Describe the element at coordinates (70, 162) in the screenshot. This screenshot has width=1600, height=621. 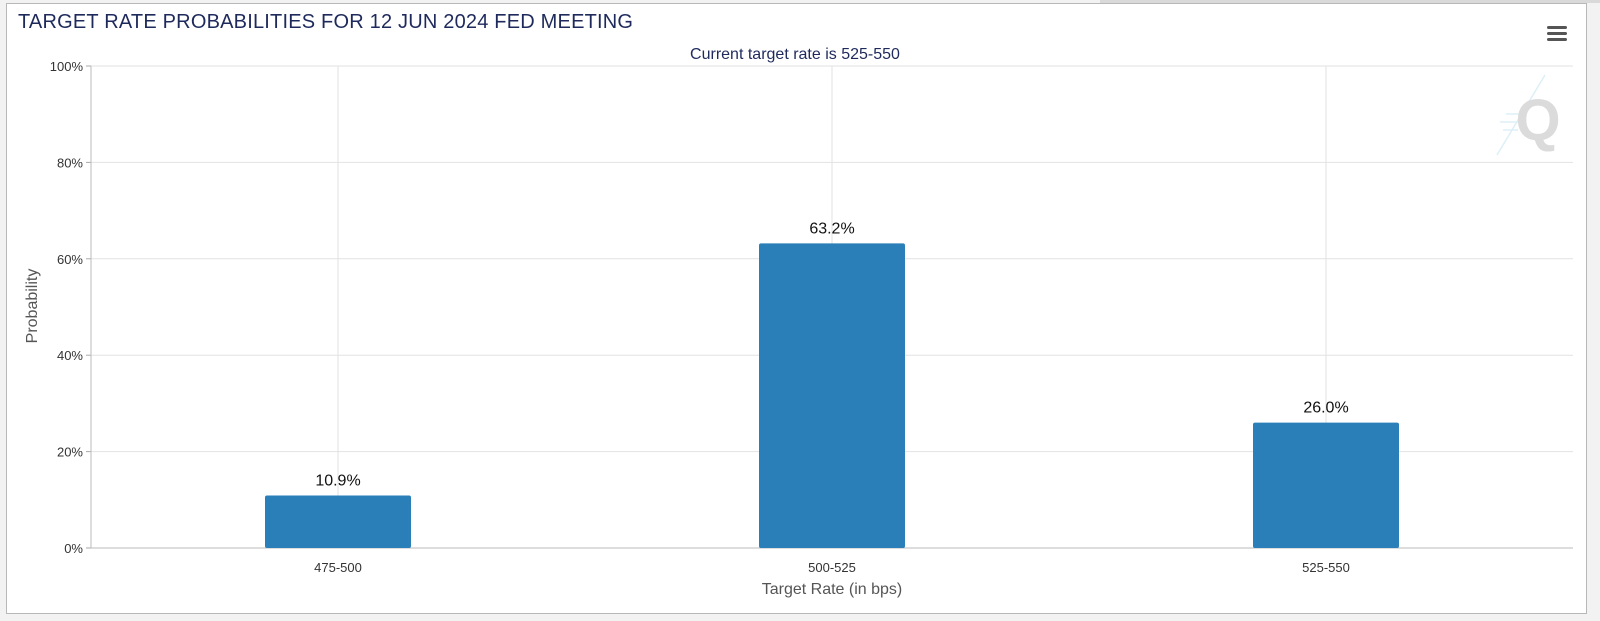
I see `y-tick-label: 80%` at that location.